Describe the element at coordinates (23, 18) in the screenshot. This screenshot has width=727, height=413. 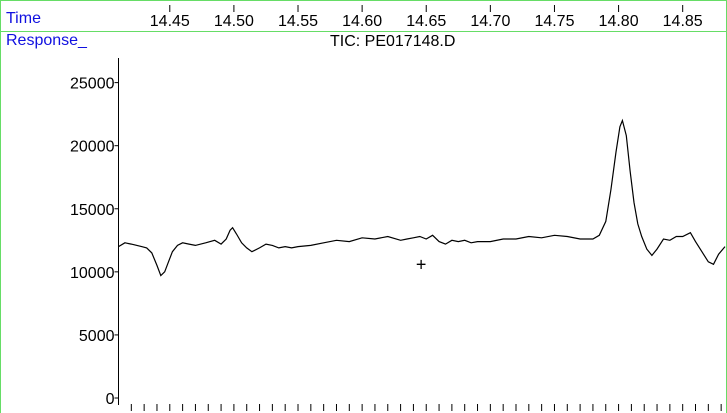
I see `time-axis-label: Time` at that location.